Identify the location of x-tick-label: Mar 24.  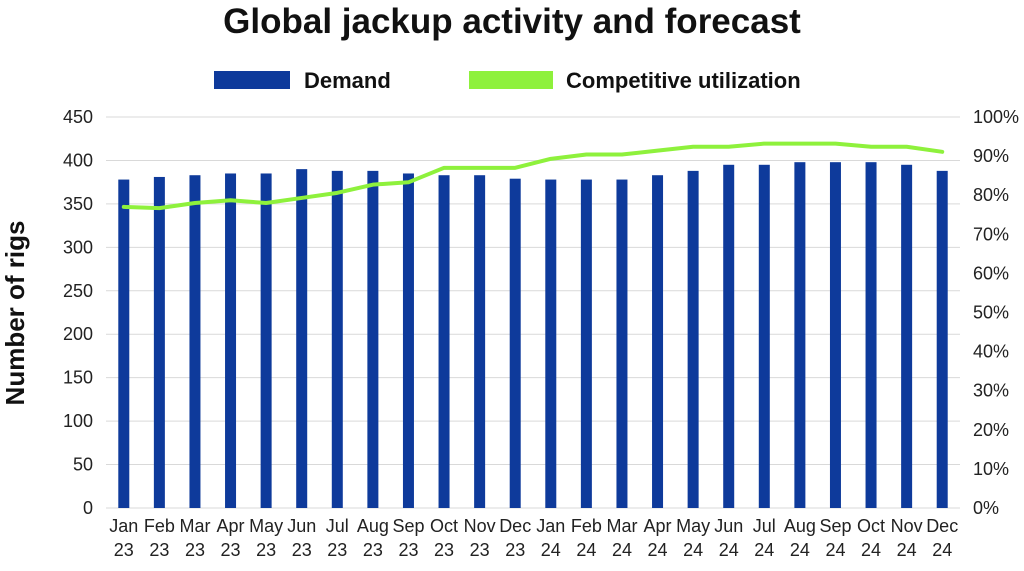
(621, 538).